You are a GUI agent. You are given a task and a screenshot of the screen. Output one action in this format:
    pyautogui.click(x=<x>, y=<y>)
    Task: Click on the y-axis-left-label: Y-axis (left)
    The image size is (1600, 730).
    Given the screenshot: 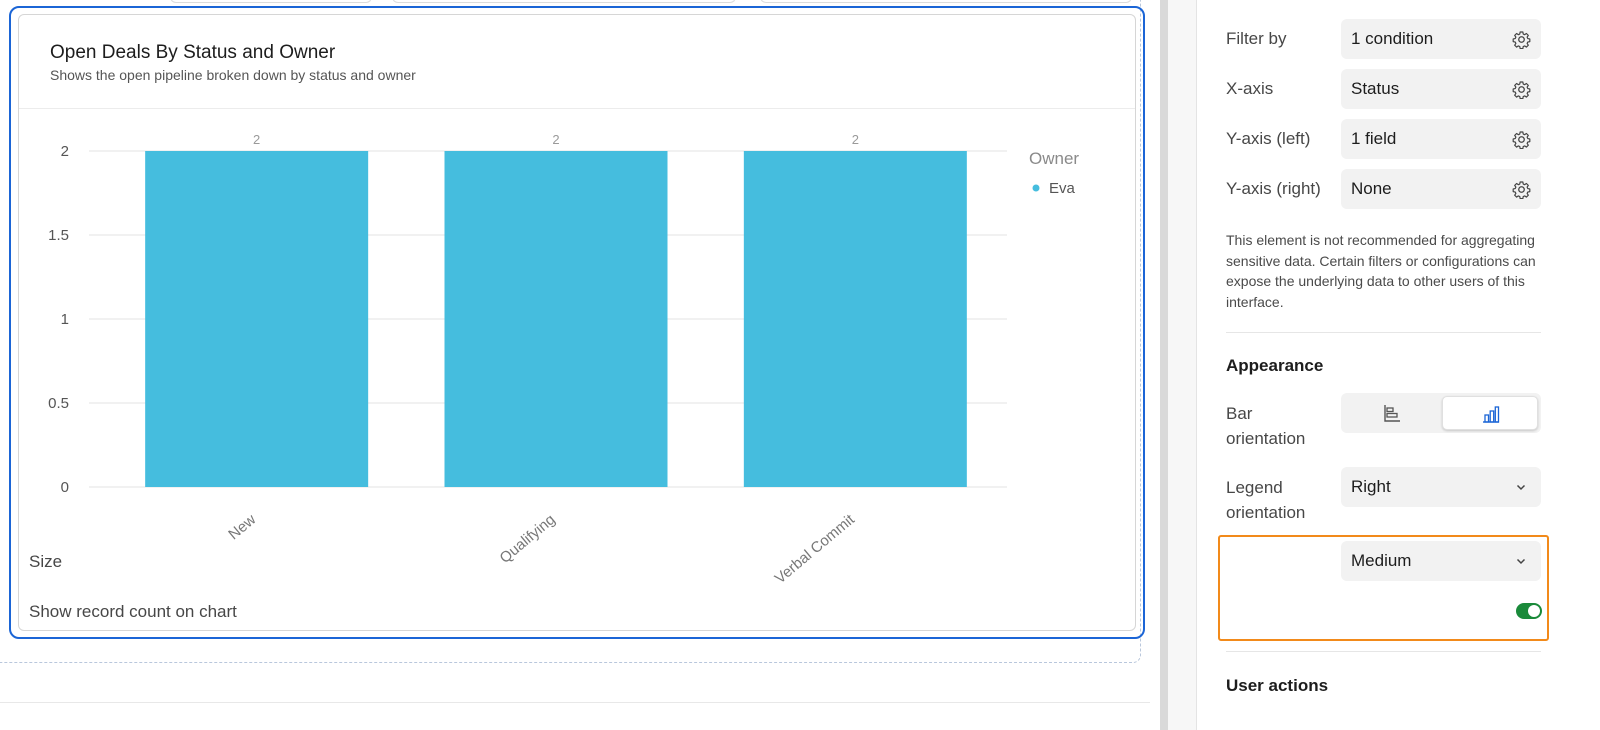 What is the action you would take?
    pyautogui.click(x=1268, y=138)
    